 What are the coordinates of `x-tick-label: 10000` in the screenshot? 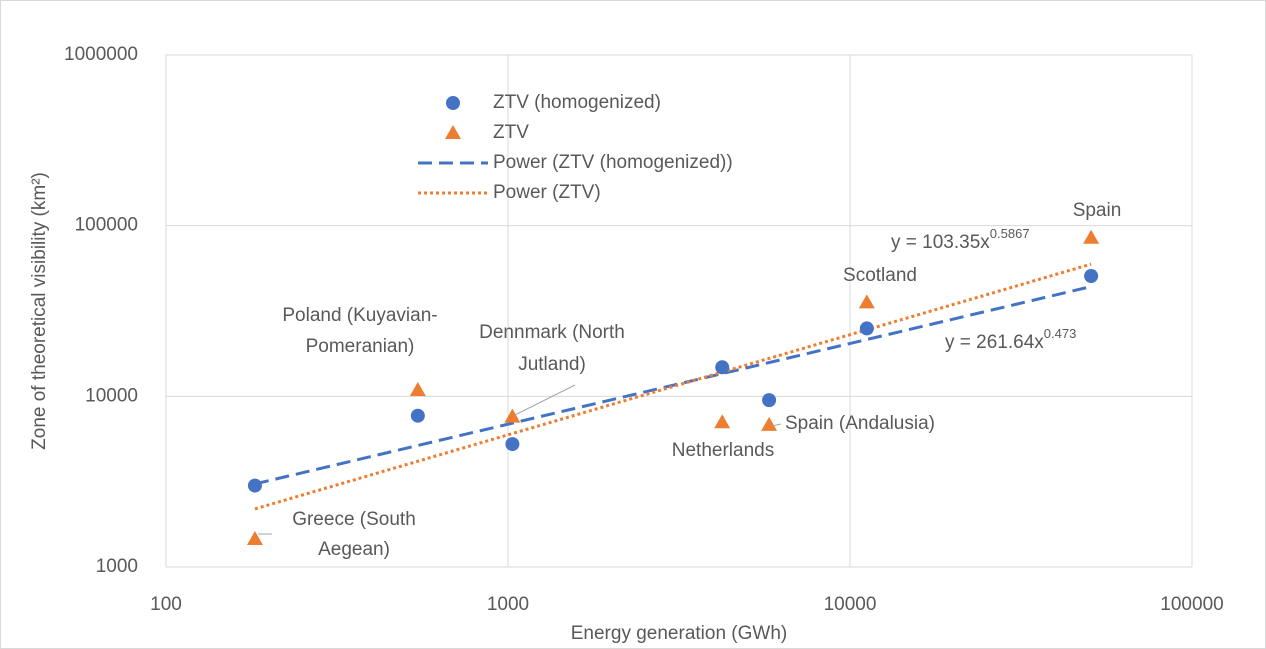 It's located at (850, 604).